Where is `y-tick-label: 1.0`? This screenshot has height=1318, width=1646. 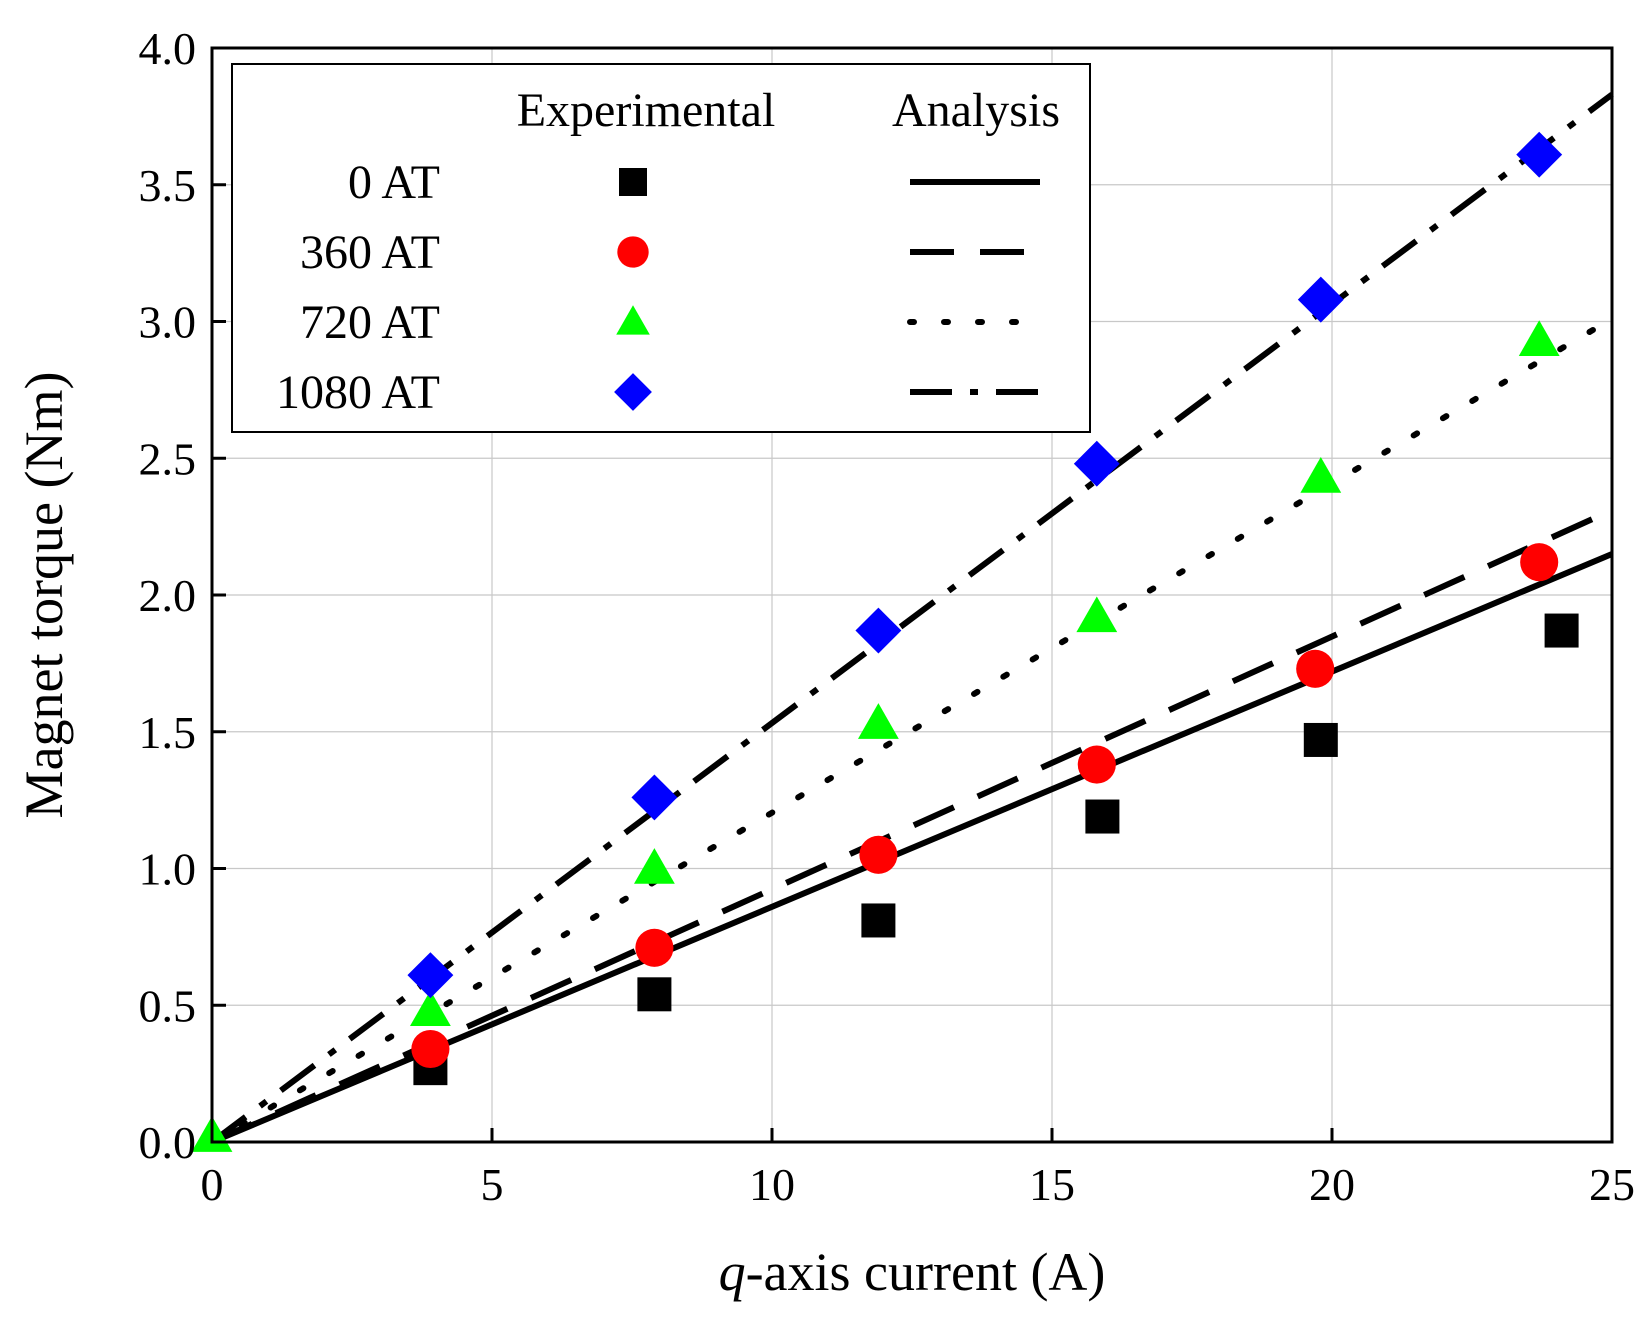 y-tick-label: 1.0 is located at coordinates (168, 869).